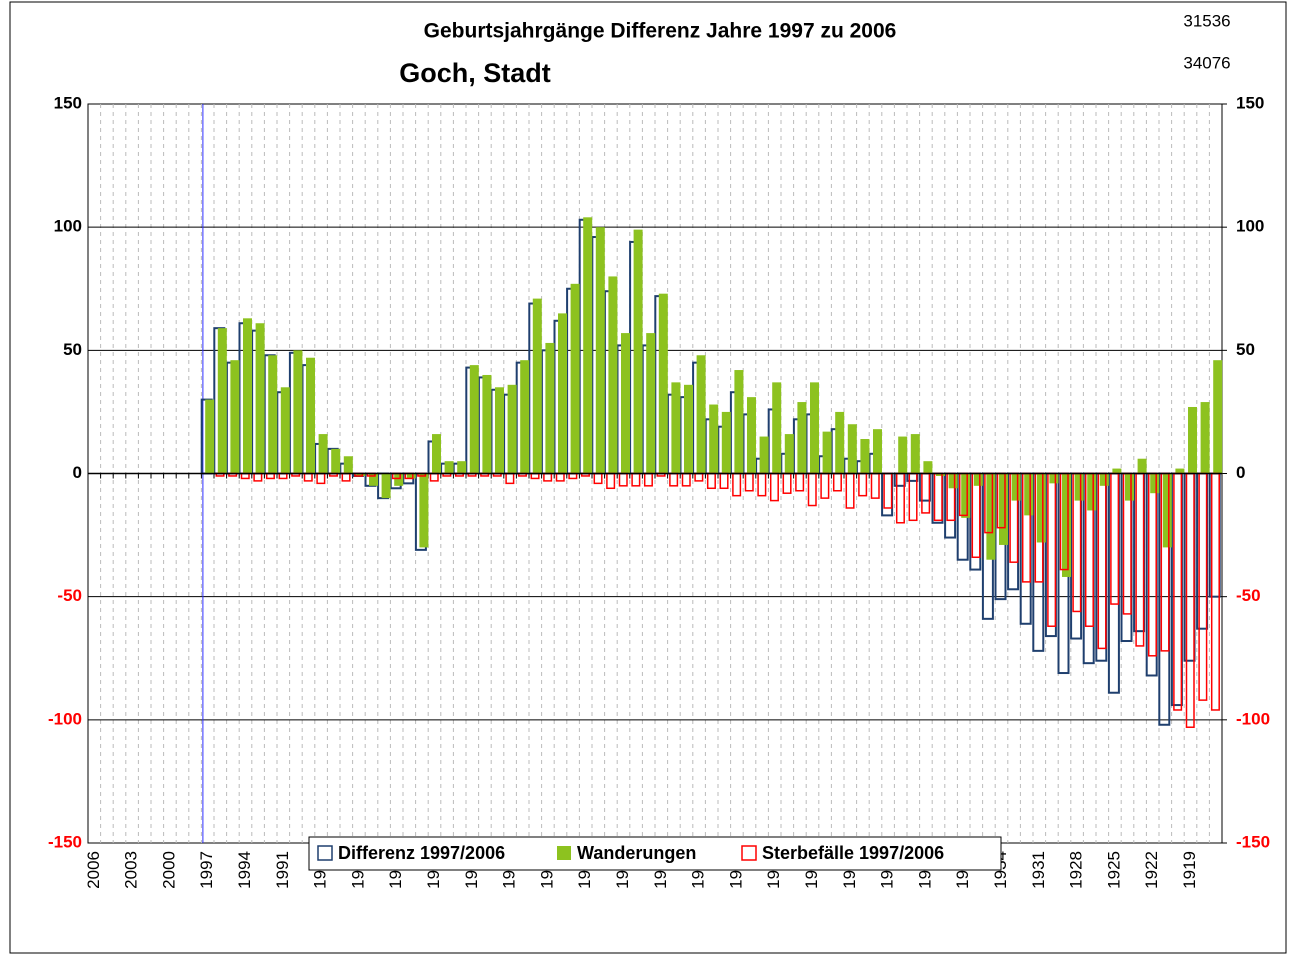  I want to click on y-tick-label: 150, so click(68, 102).